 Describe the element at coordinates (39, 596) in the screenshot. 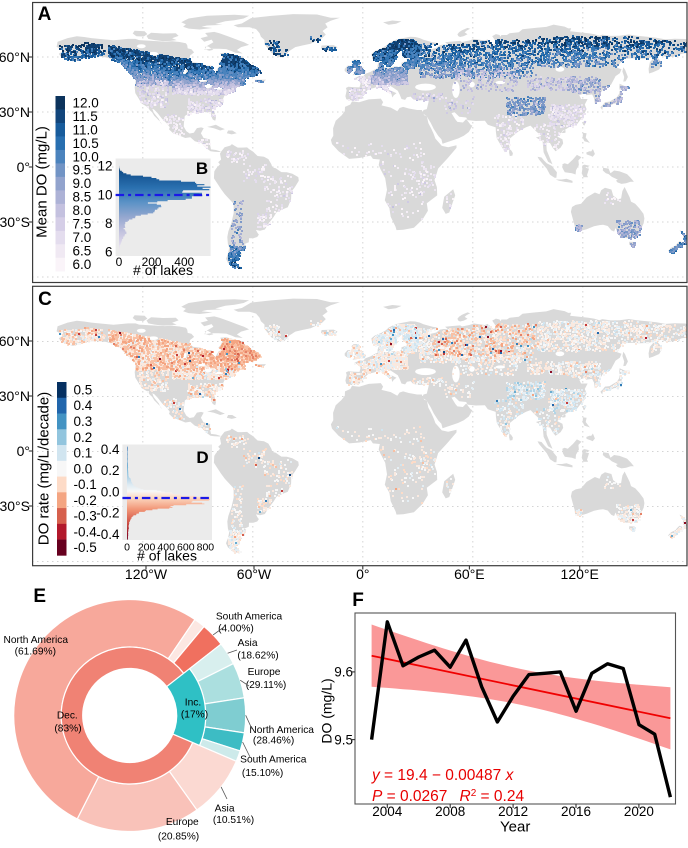

I see `svg-text: E` at that location.